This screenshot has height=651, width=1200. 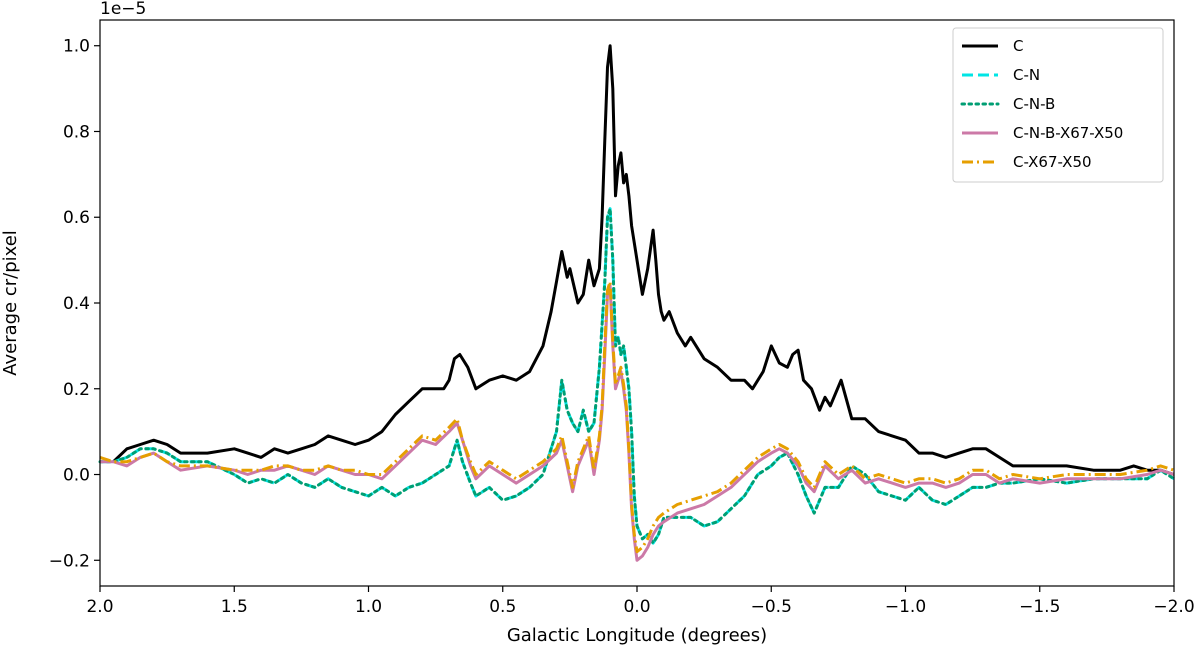 What do you see at coordinates (76, 132) in the screenshot?
I see `y-tick-label: 0.8` at bounding box center [76, 132].